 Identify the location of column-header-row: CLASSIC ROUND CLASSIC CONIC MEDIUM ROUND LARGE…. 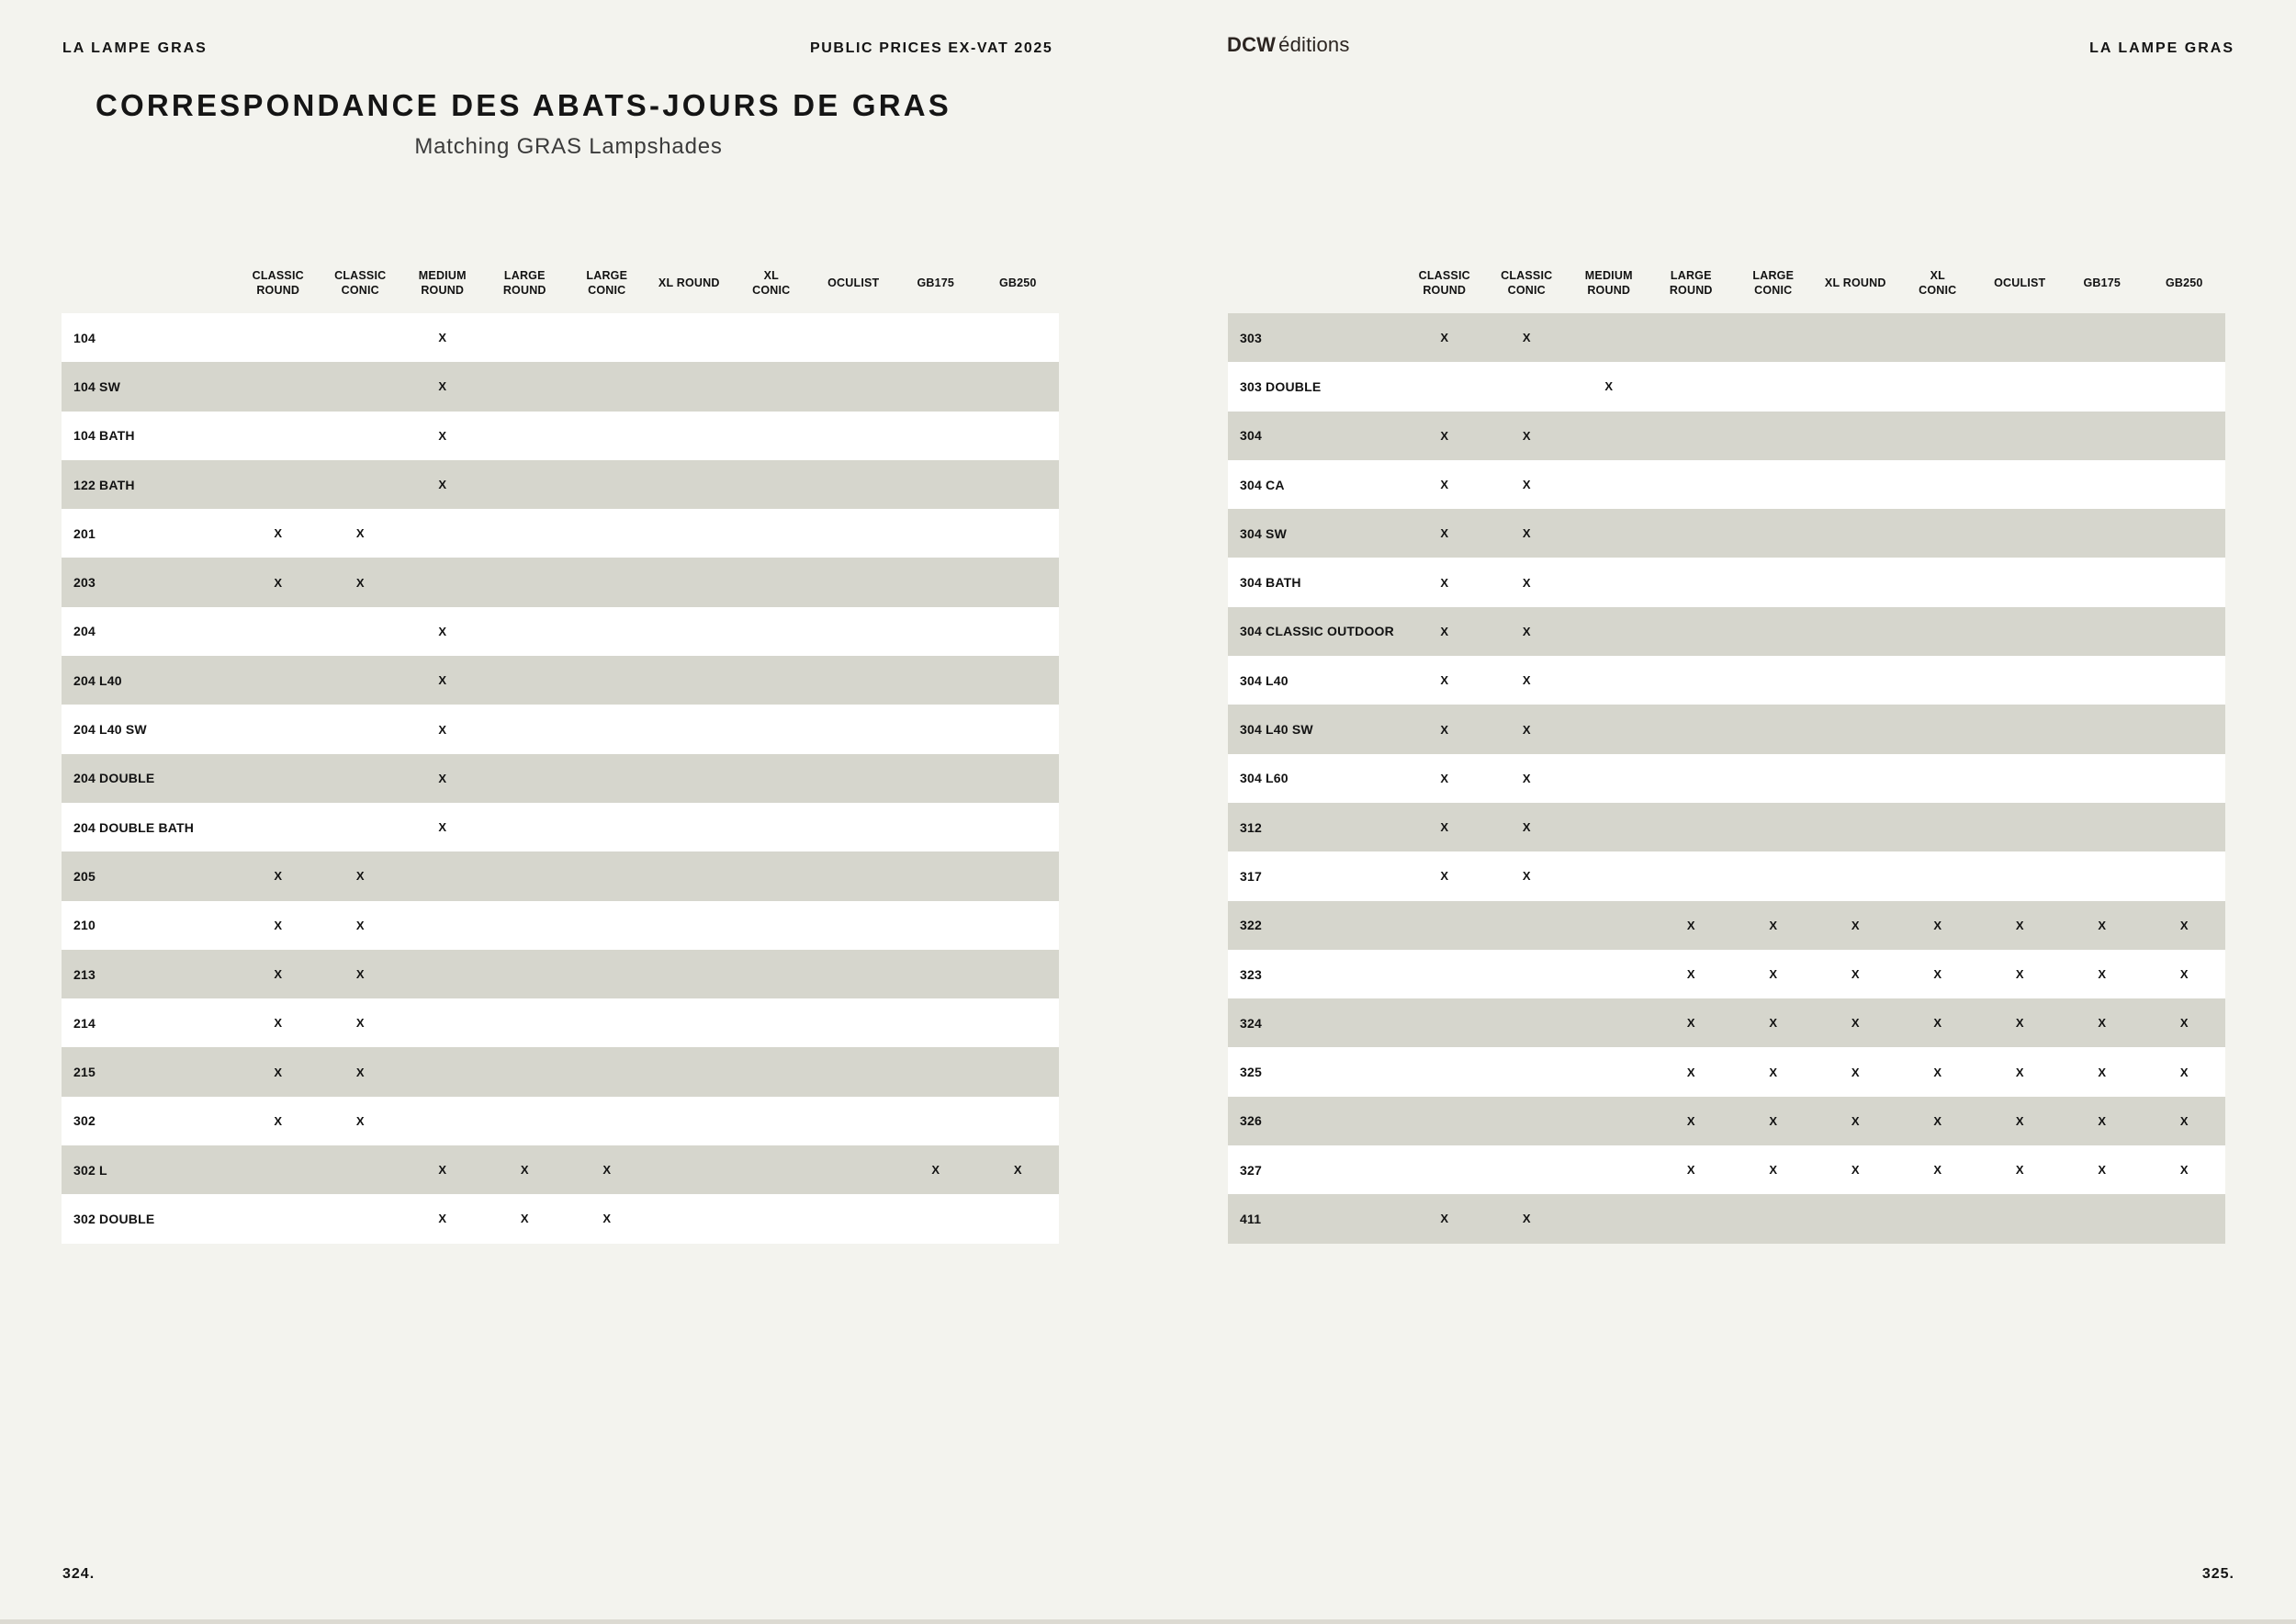
(560, 283).